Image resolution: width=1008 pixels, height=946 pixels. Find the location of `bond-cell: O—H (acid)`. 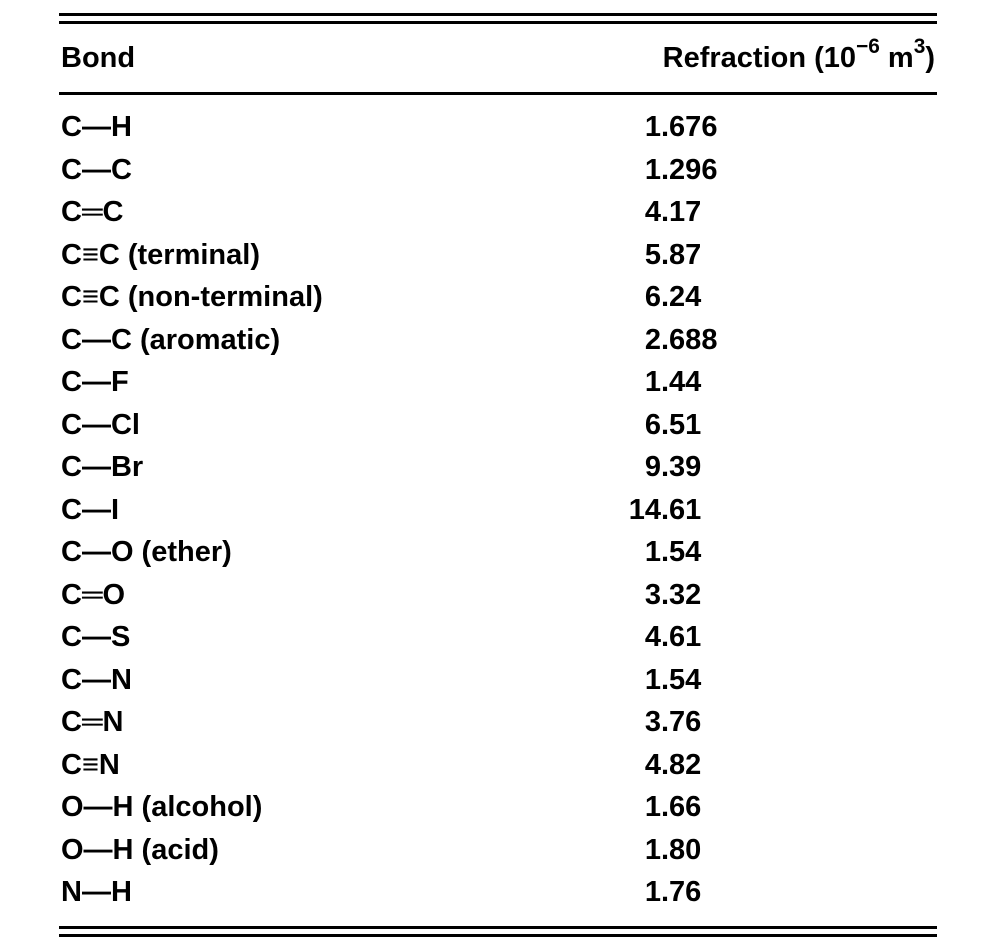

bond-cell: O—H (acid) is located at coordinates (140, 849).